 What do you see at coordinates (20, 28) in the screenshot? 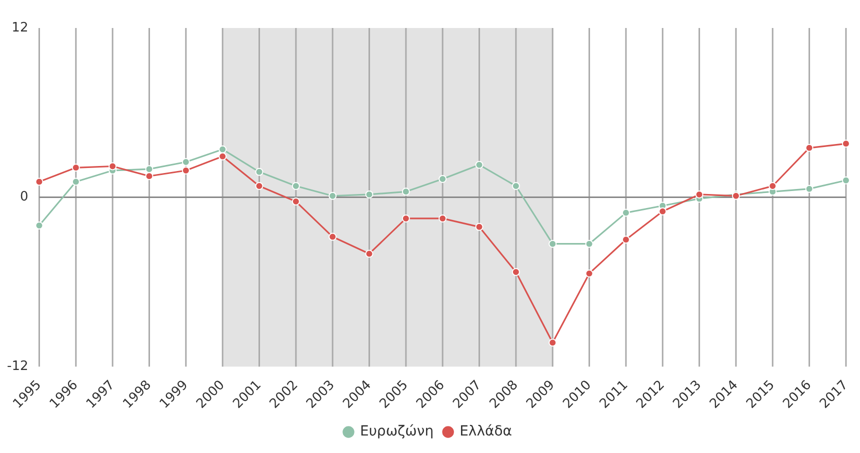
I see `y-tick-label: 12` at bounding box center [20, 28].